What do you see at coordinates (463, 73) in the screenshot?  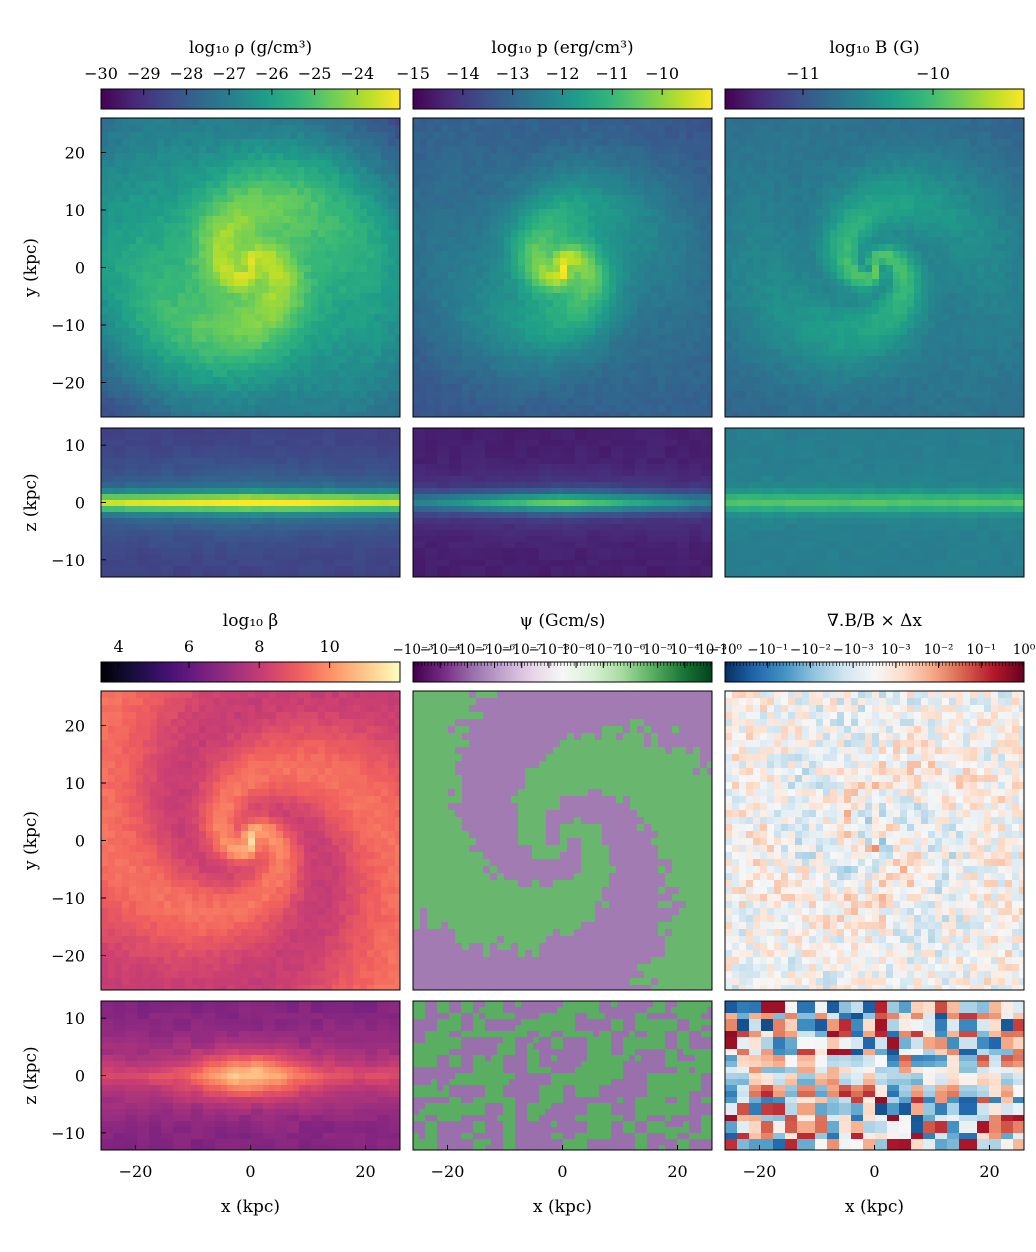 I see `colorbar-tick-label: −14` at bounding box center [463, 73].